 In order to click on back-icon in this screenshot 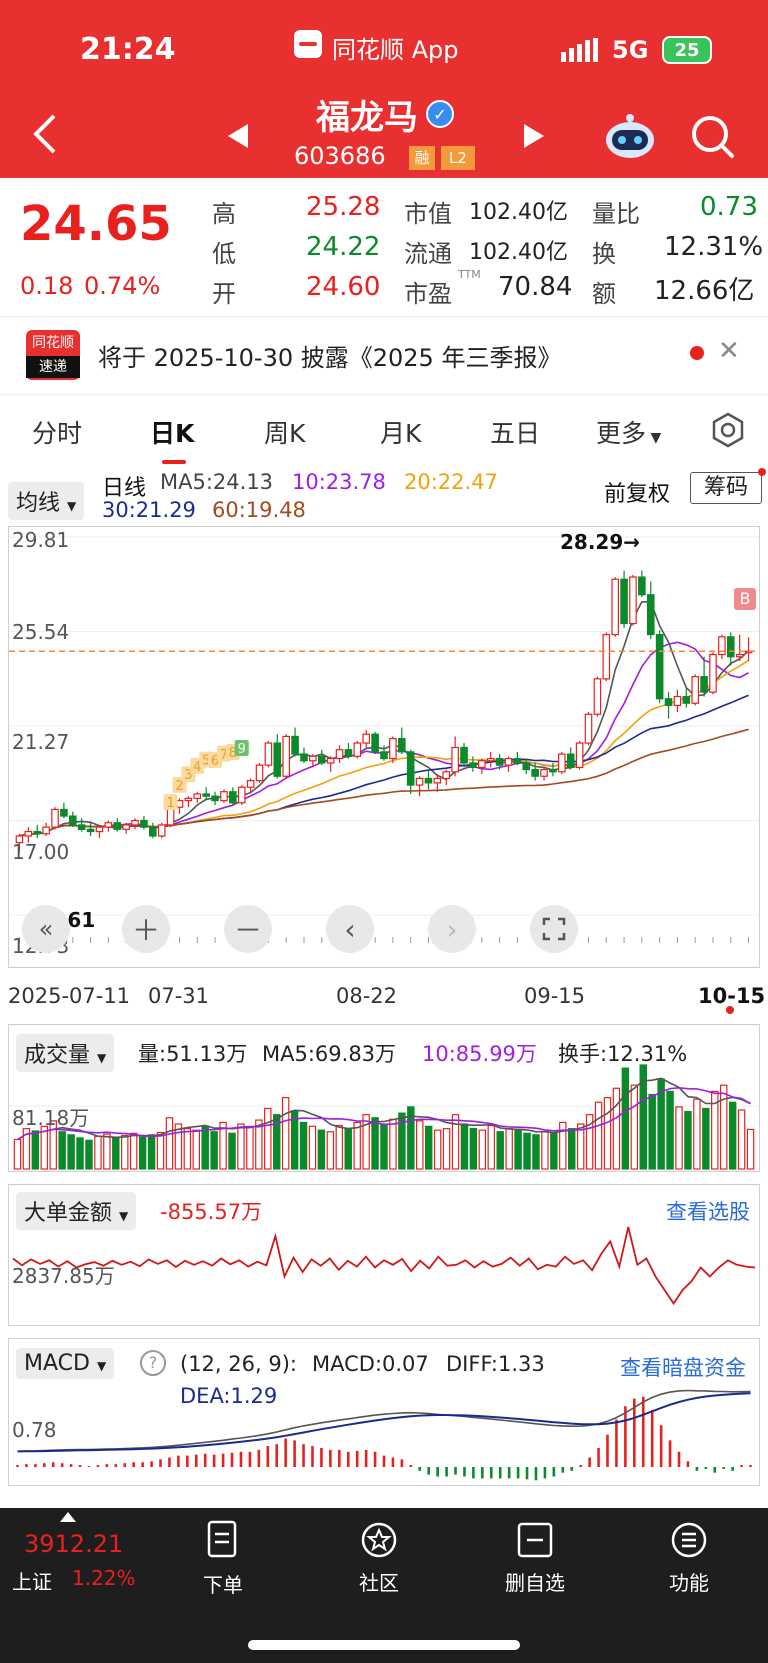, I will do `click(45, 136)`.